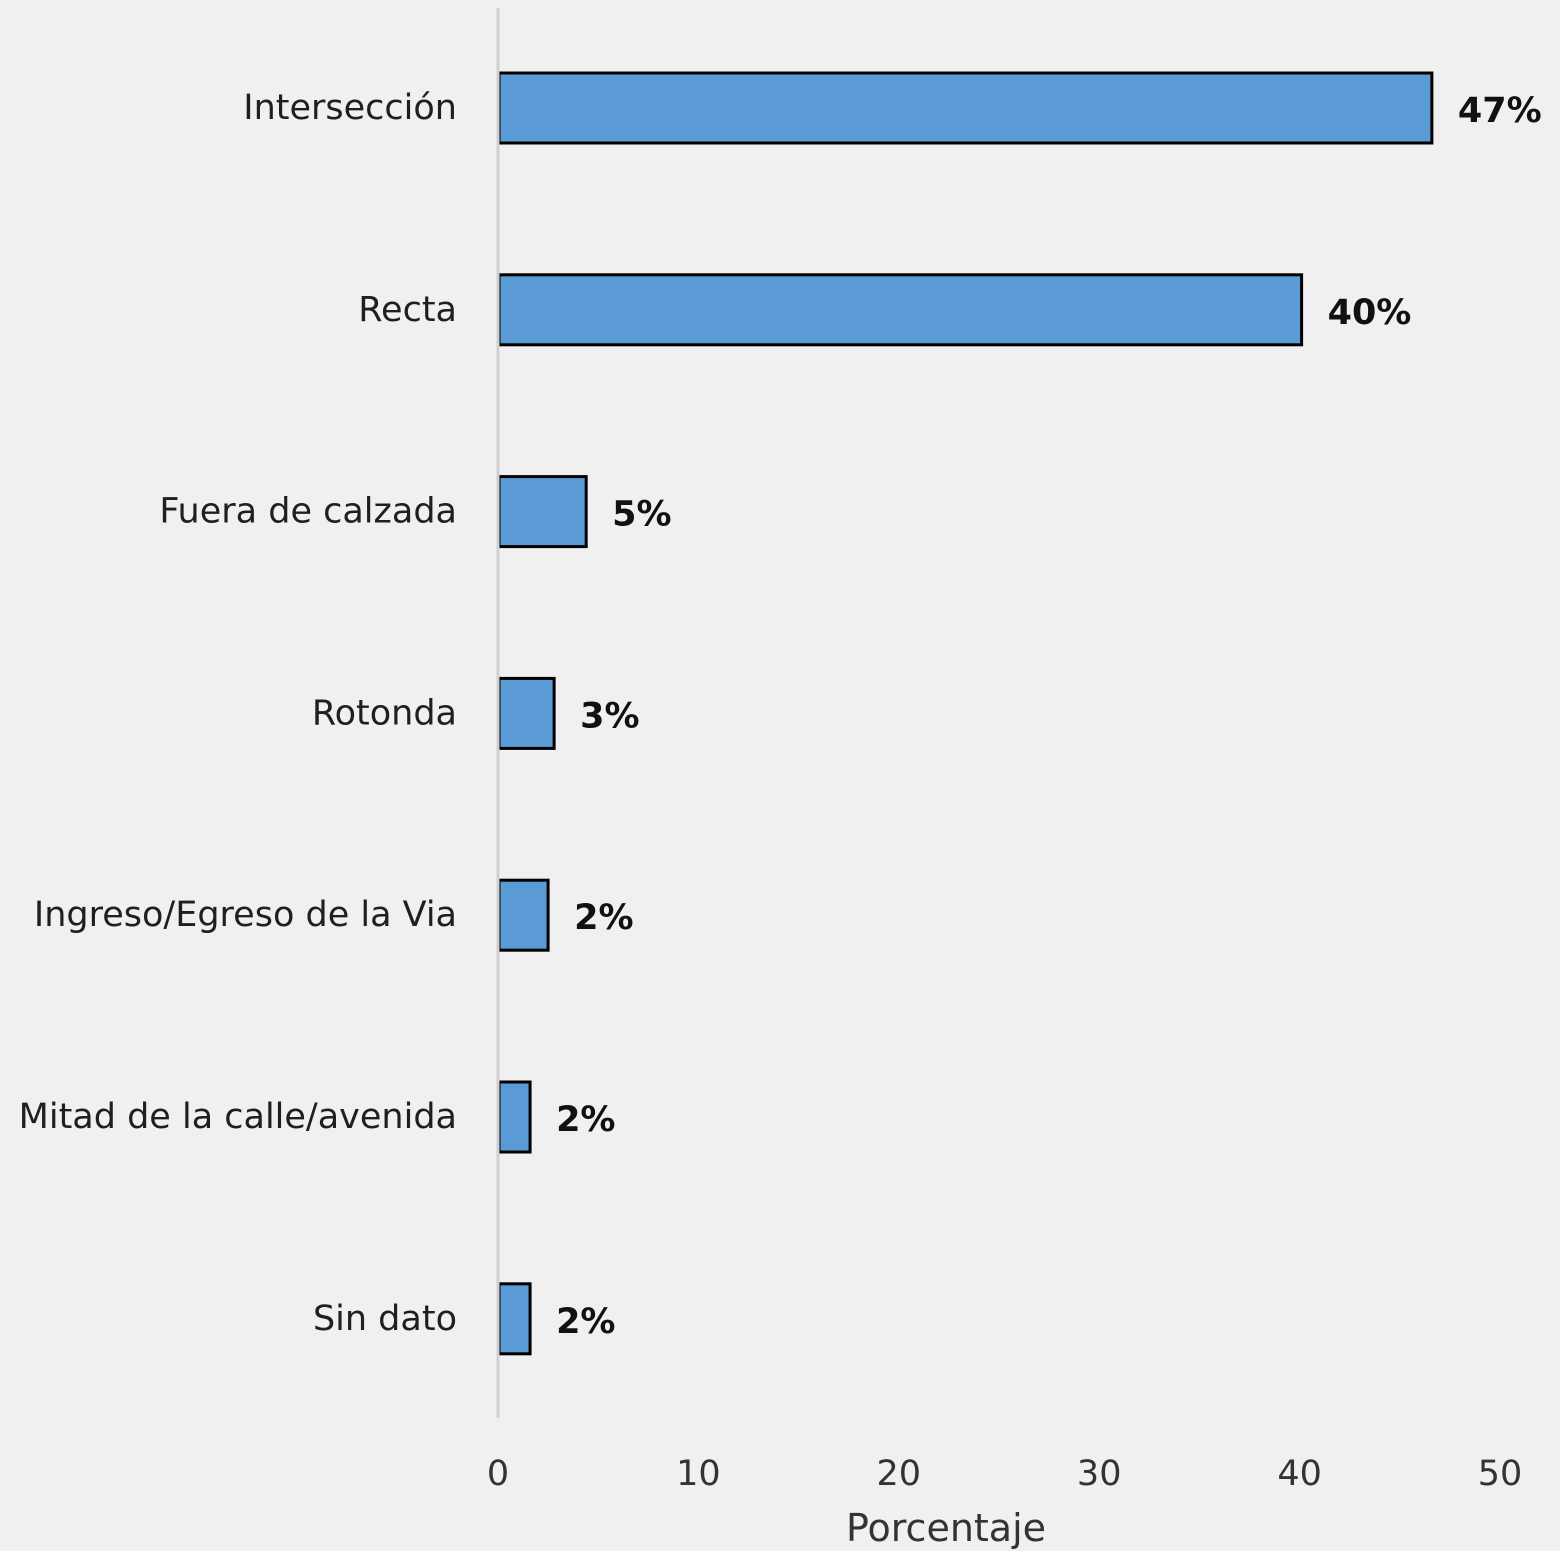 The image size is (1560, 1551). Describe the element at coordinates (407, 310) in the screenshot. I see `category-label: Recta` at that location.